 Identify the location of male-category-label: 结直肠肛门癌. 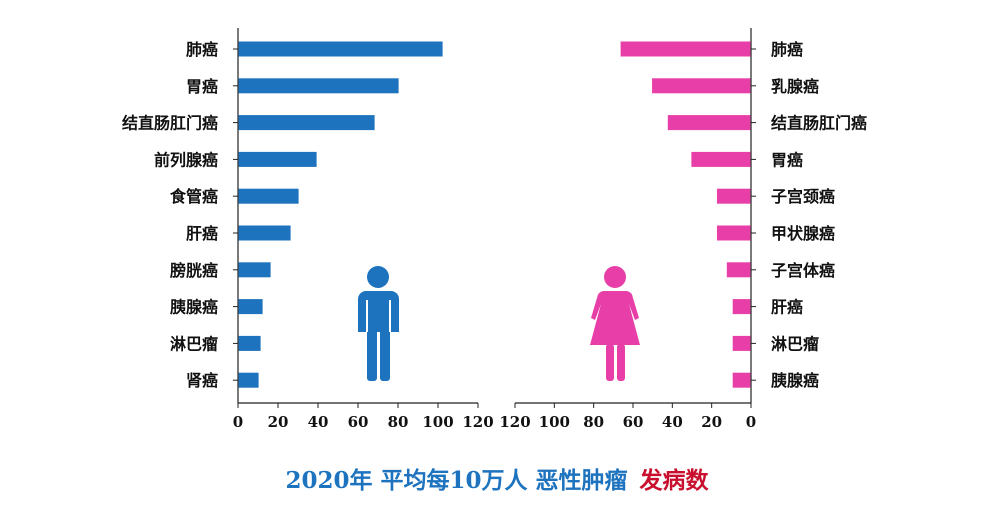
(169, 123).